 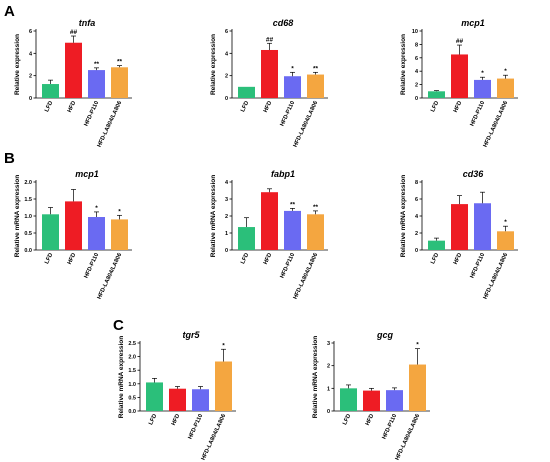 What do you see at coordinates (191, 335) in the screenshot?
I see `chart-title: tgr5` at bounding box center [191, 335].